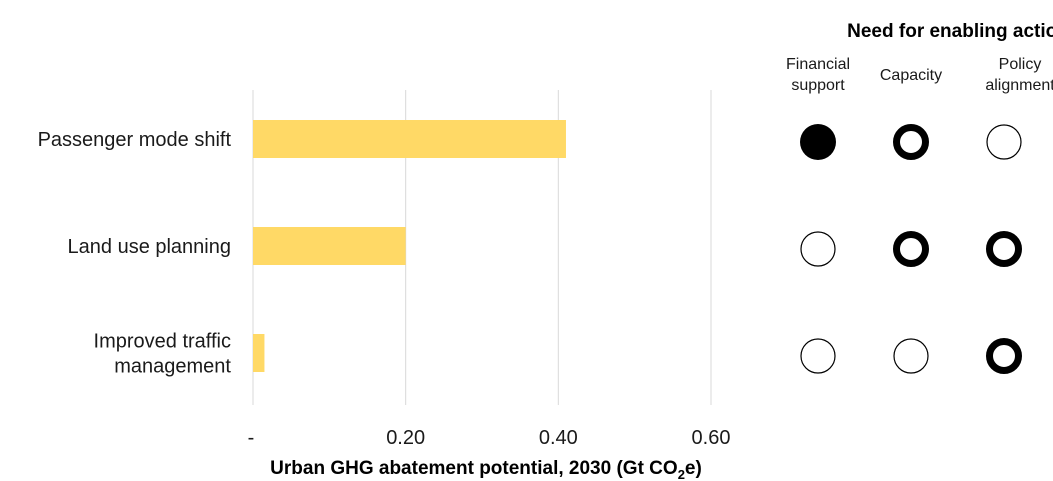 Image resolution: width=1053 pixels, height=481 pixels. What do you see at coordinates (149, 247) in the screenshot?
I see `category-label-1-0: Land use planning` at bounding box center [149, 247].